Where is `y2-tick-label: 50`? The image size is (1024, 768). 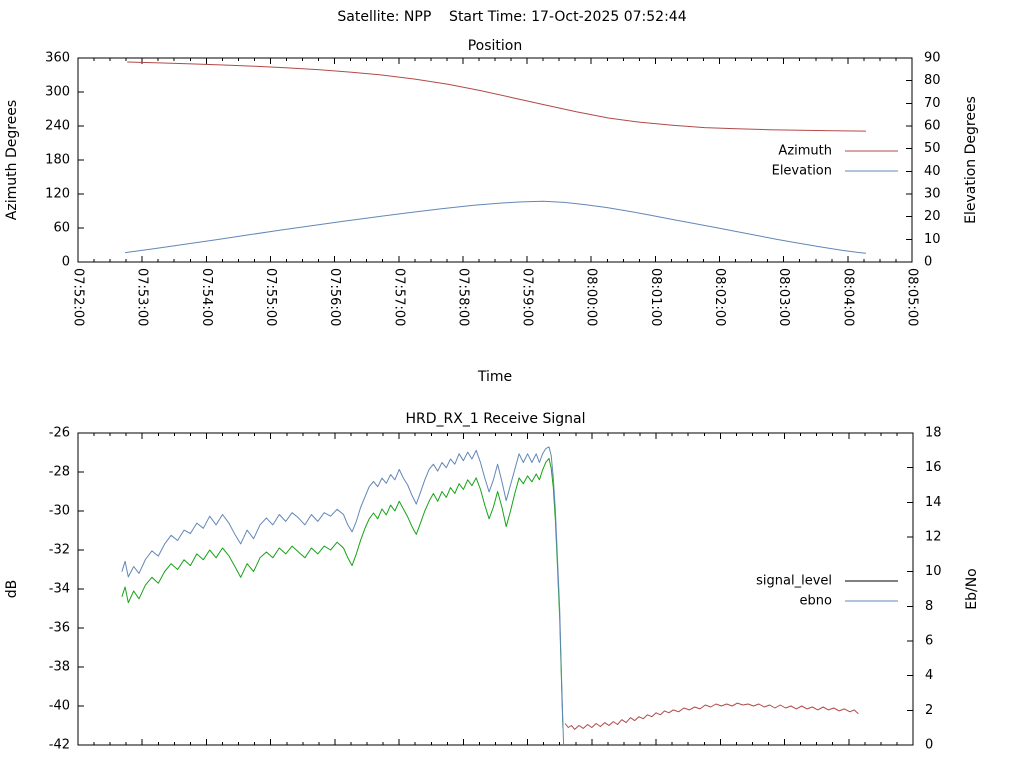
y2-tick-label: 50 is located at coordinates (932, 148).